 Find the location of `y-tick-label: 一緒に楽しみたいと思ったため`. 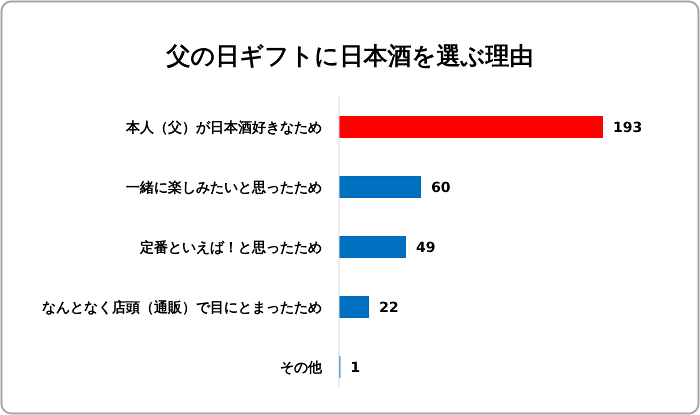

y-tick-label: 一緒に楽しみたいと思ったため is located at coordinates (224, 188).